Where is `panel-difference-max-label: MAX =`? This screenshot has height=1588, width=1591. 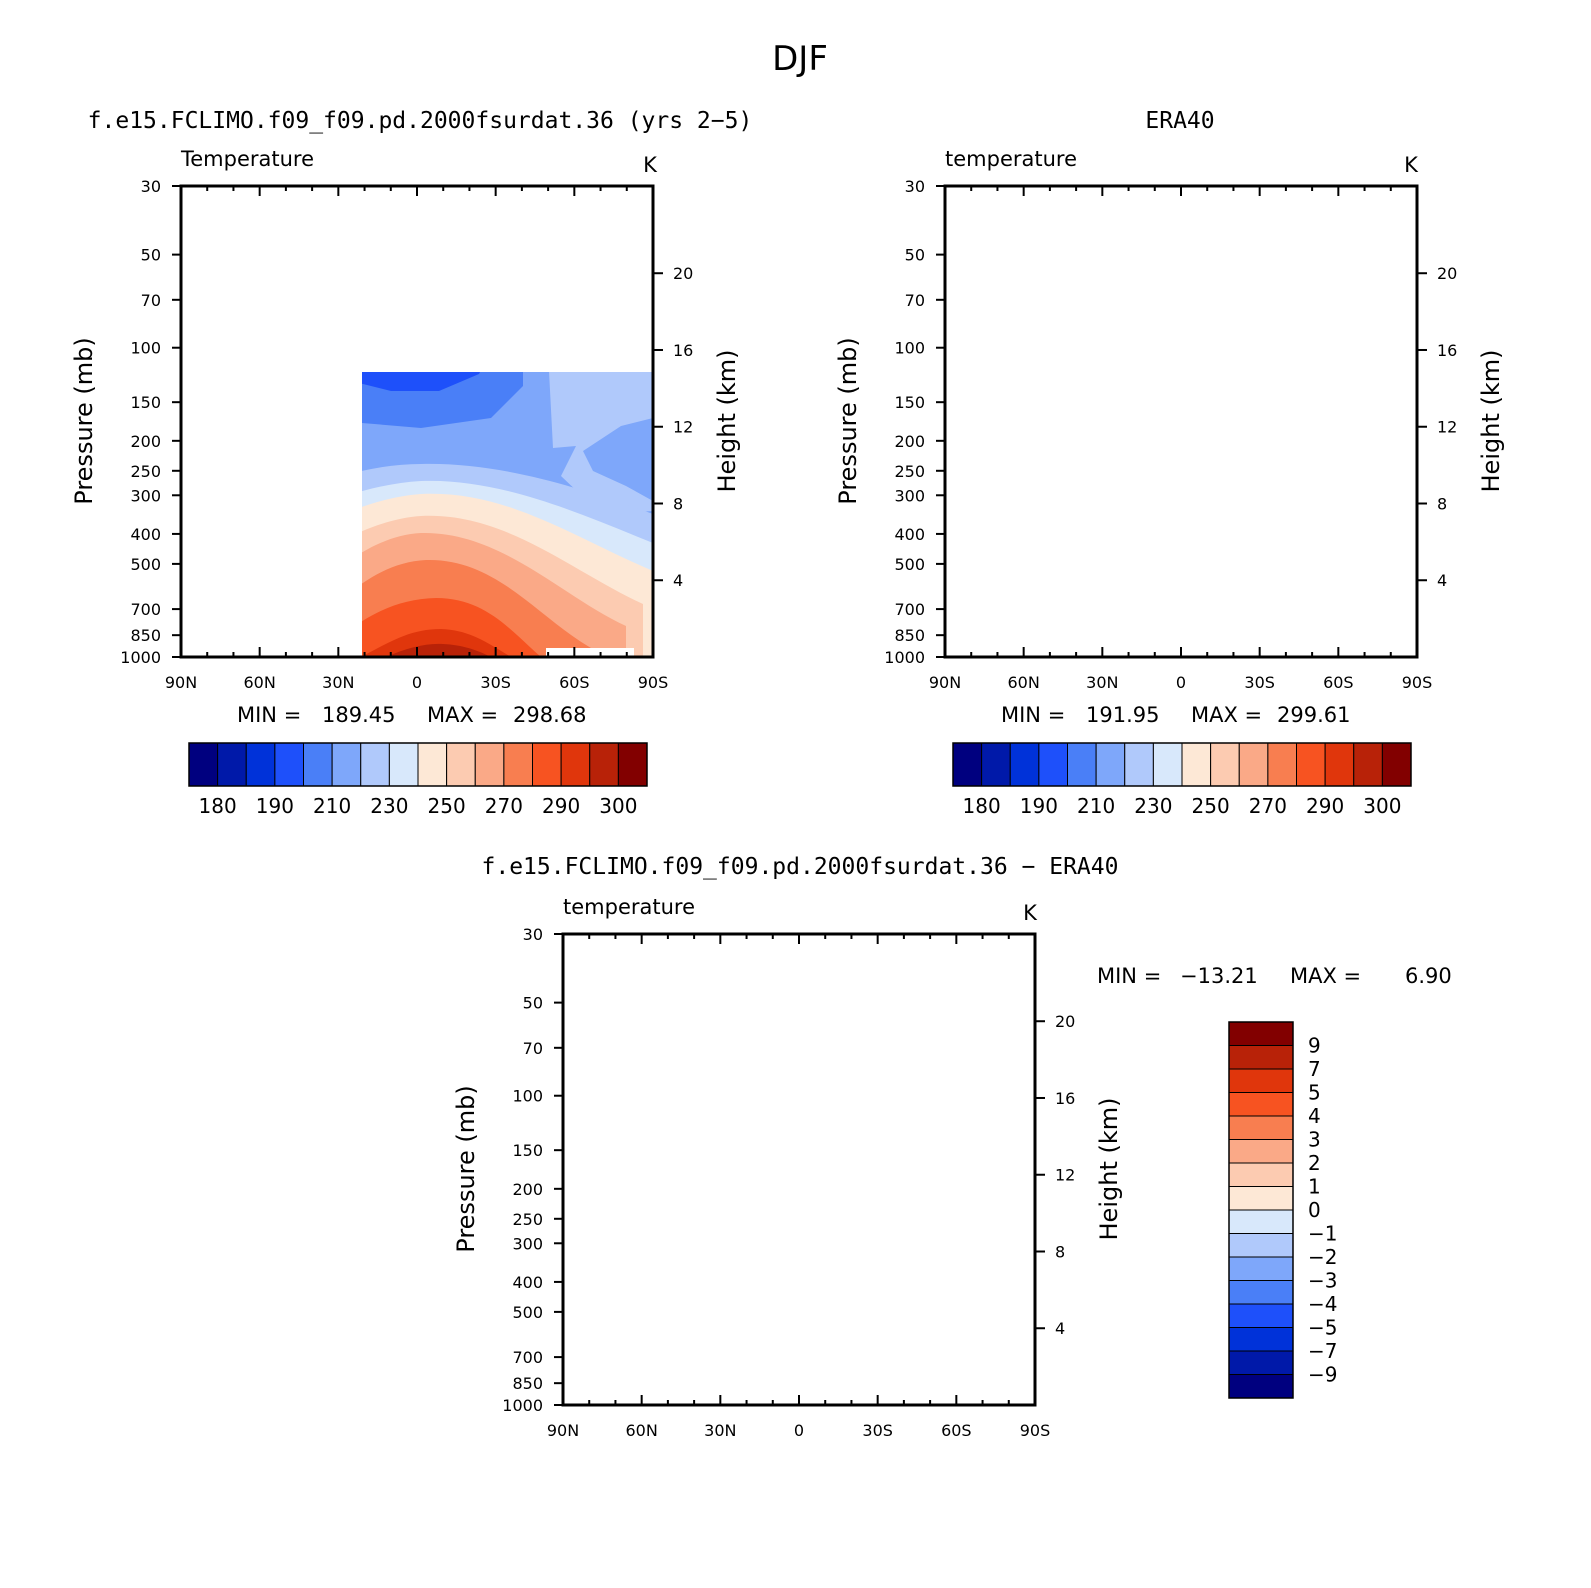
panel-difference-max-label: MAX = is located at coordinates (1325, 976).